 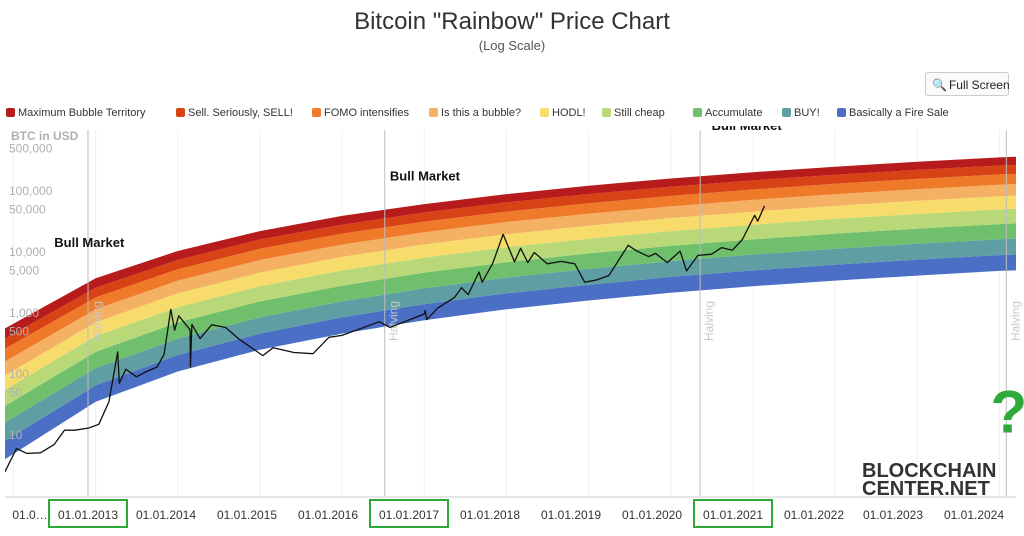 I want to click on y-tick-label: 10,000, so click(x=27, y=252).